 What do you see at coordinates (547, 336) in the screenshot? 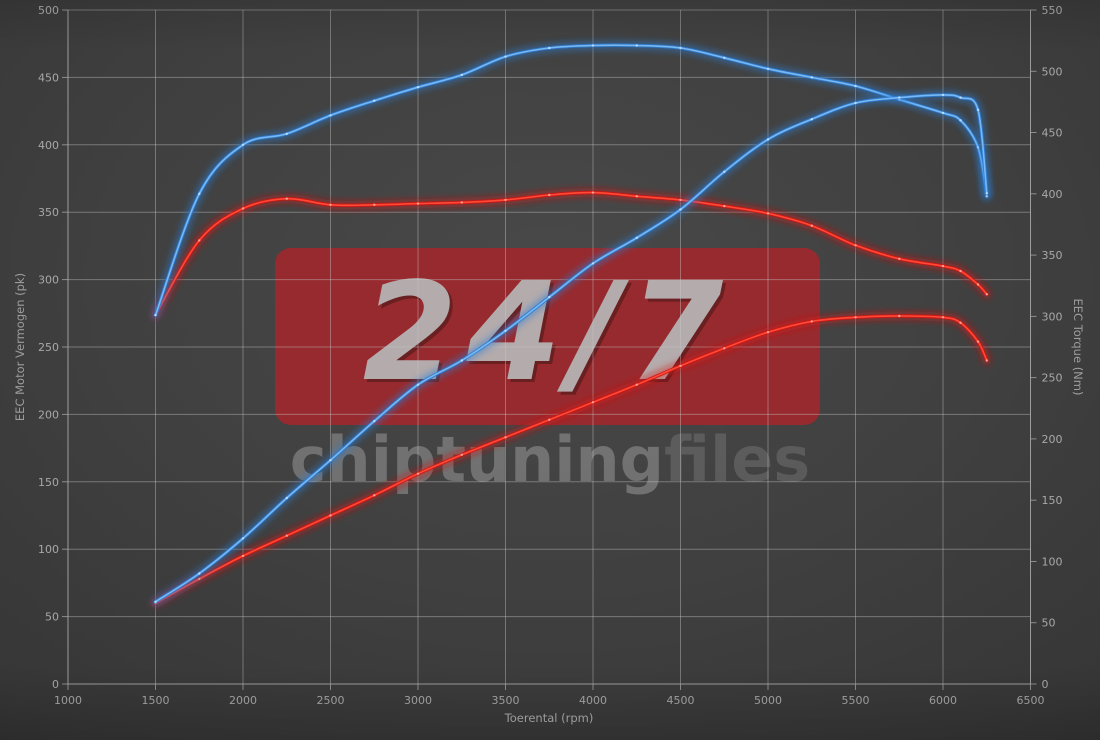
I see `watermark-badge: 24/7` at bounding box center [547, 336].